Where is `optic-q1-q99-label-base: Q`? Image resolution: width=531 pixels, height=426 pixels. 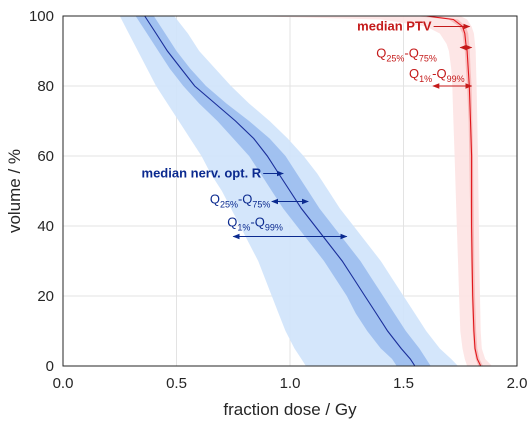 optic-q1-q99-label-base: Q is located at coordinates (232, 222).